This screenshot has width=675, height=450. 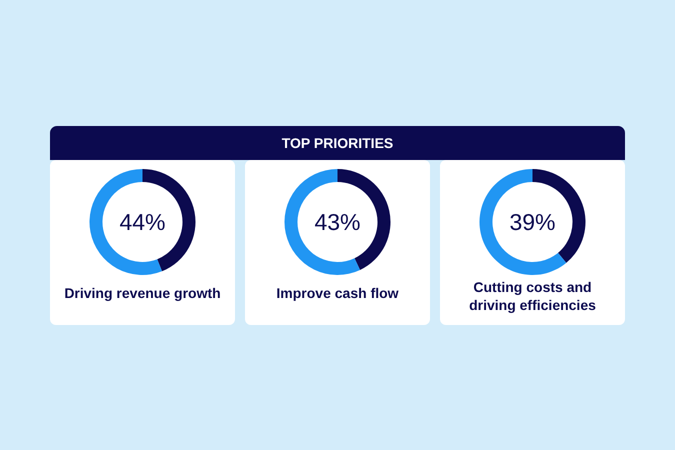 What do you see at coordinates (142, 222) in the screenshot?
I see `text: 44%` at bounding box center [142, 222].